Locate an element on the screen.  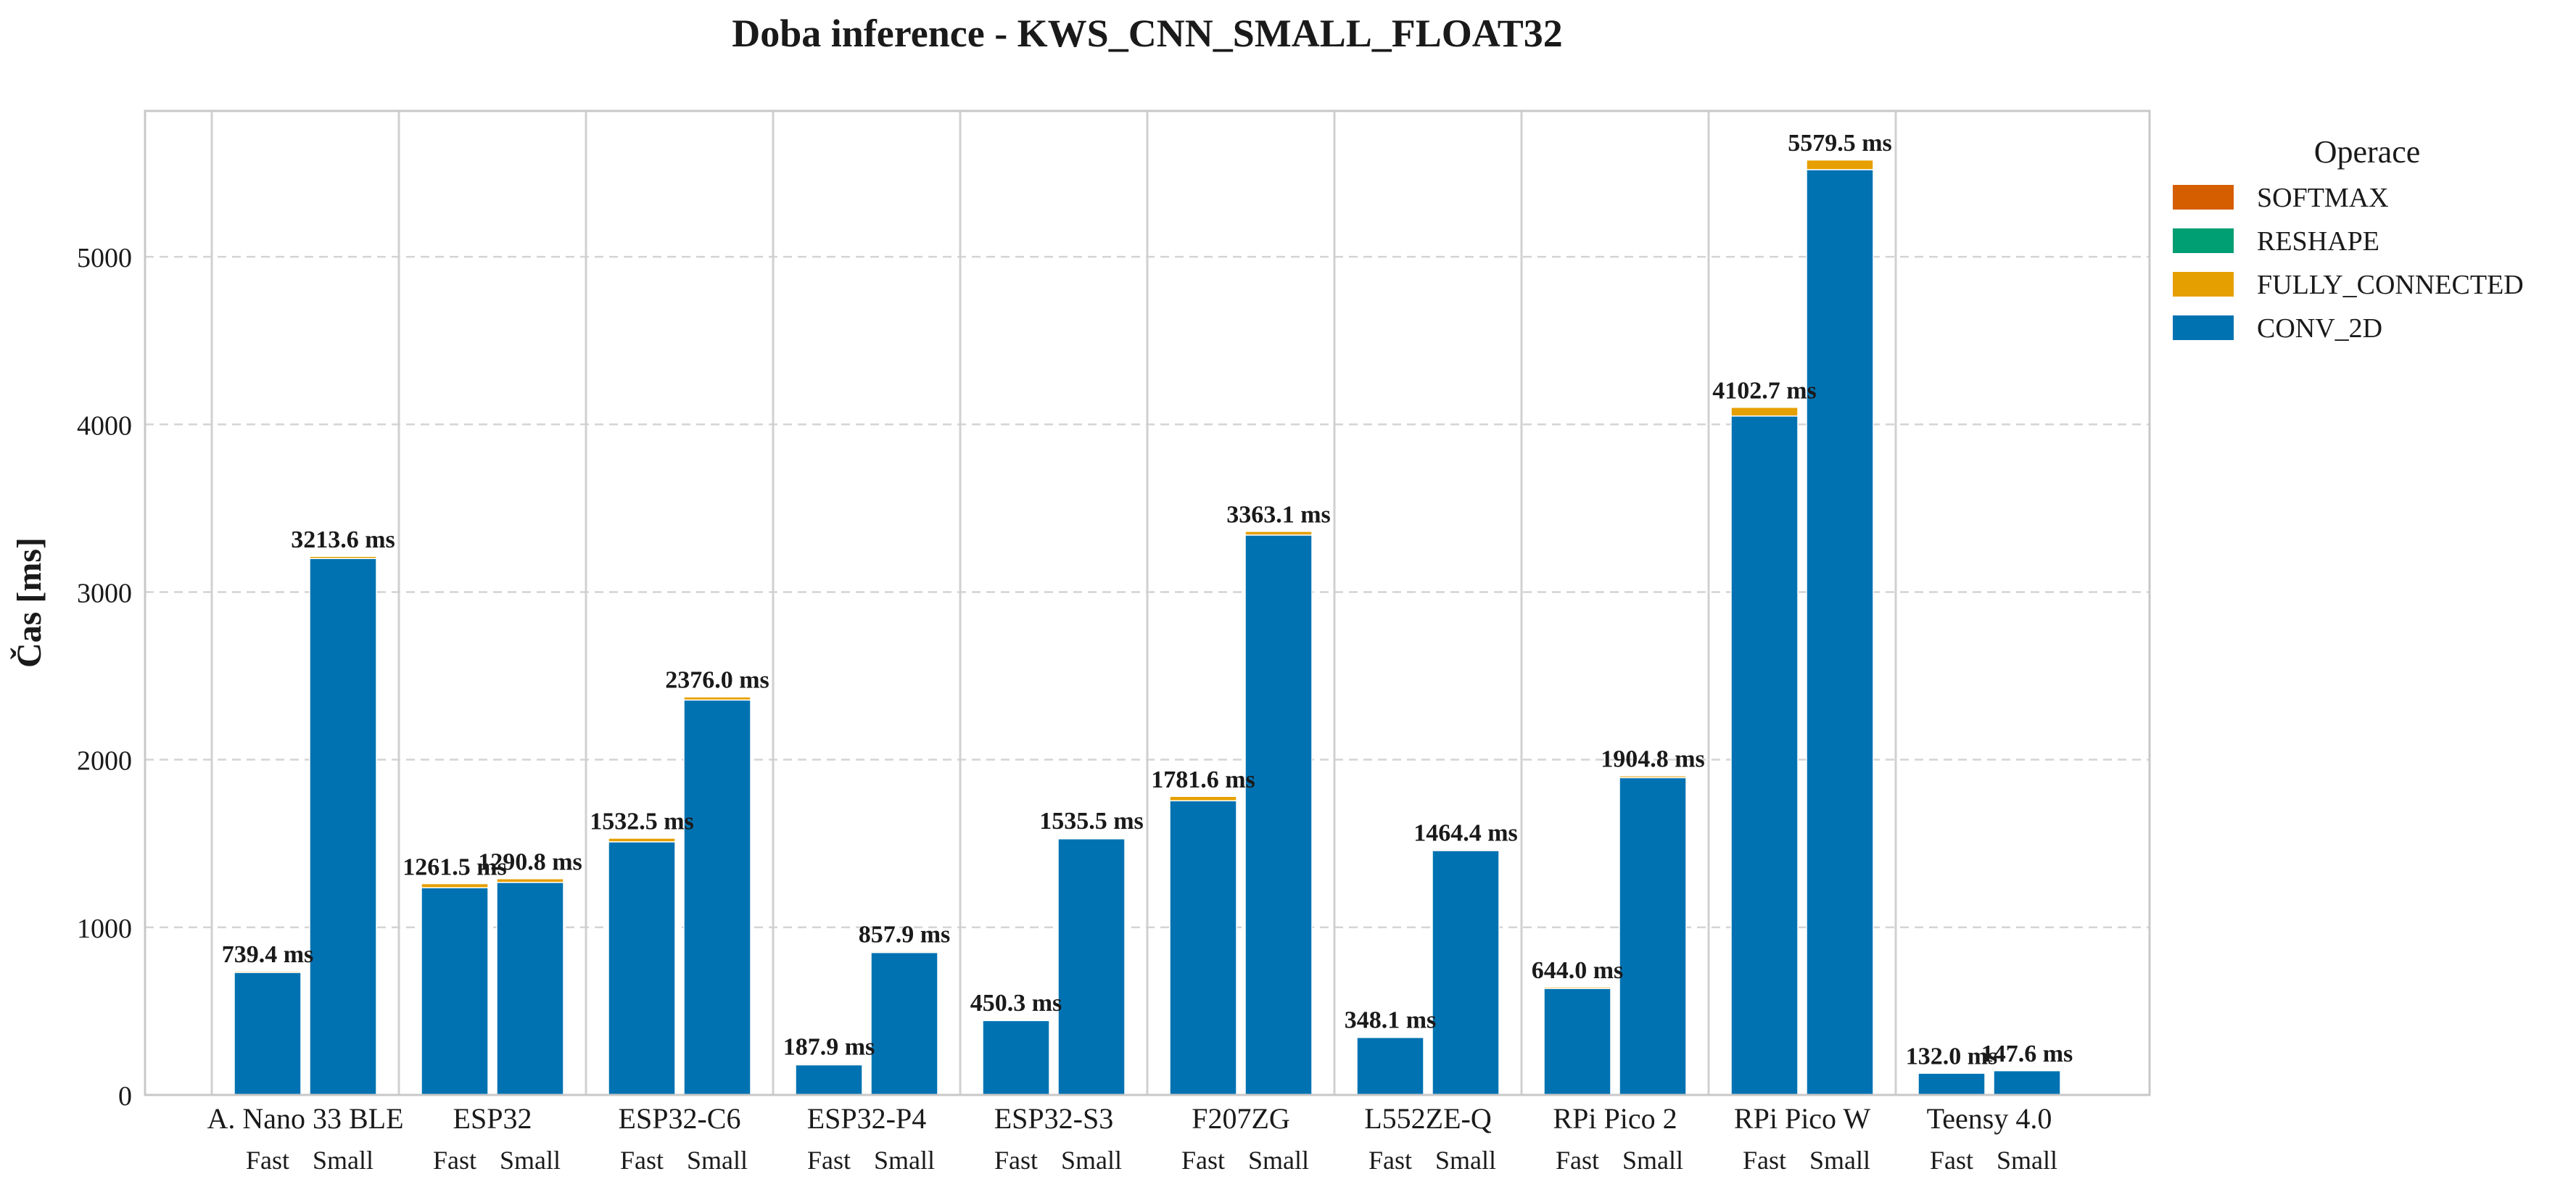
legend-swatch-conv-2d is located at coordinates (2203, 327).